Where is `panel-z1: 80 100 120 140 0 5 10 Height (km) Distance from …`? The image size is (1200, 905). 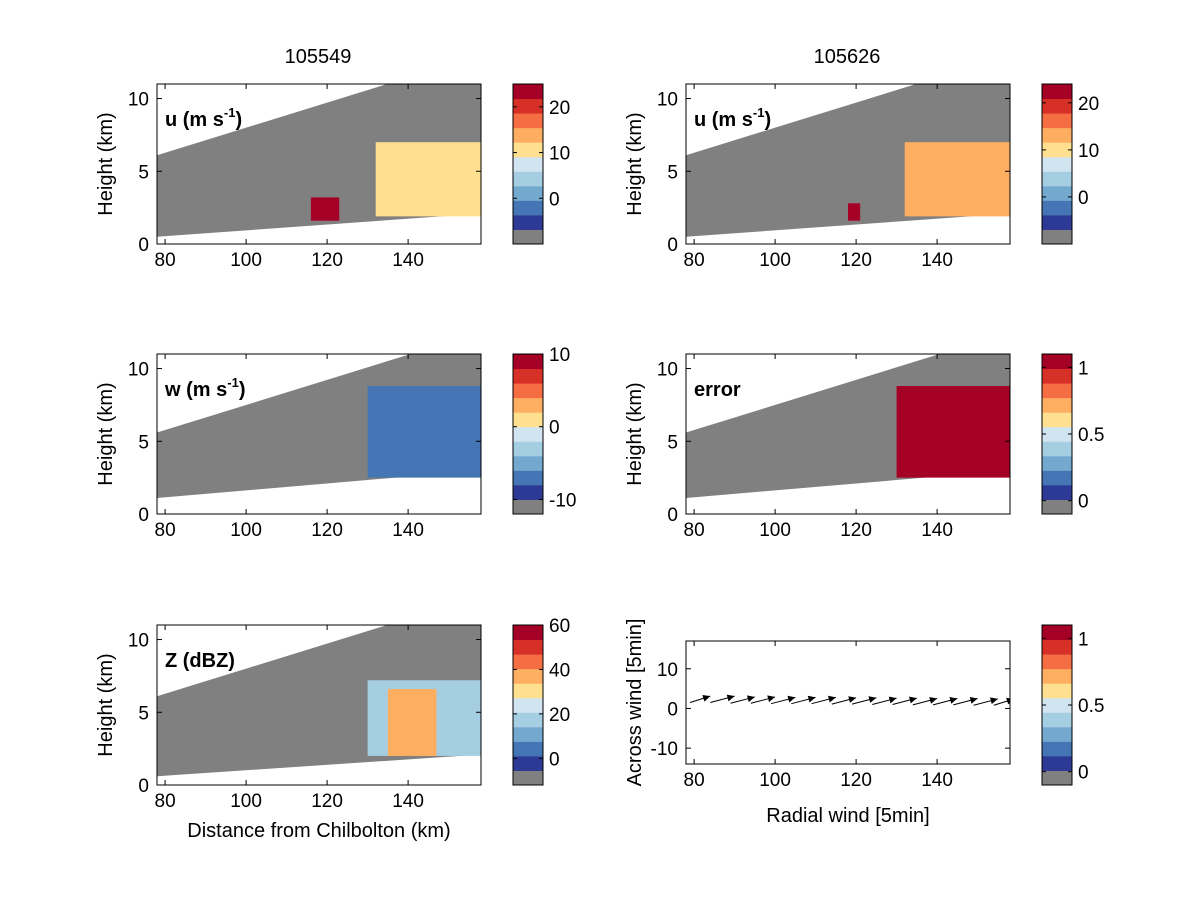
panel-z1: 80 100 120 140 0 5 10 Height (km) Distance from … is located at coordinates (332, 729).